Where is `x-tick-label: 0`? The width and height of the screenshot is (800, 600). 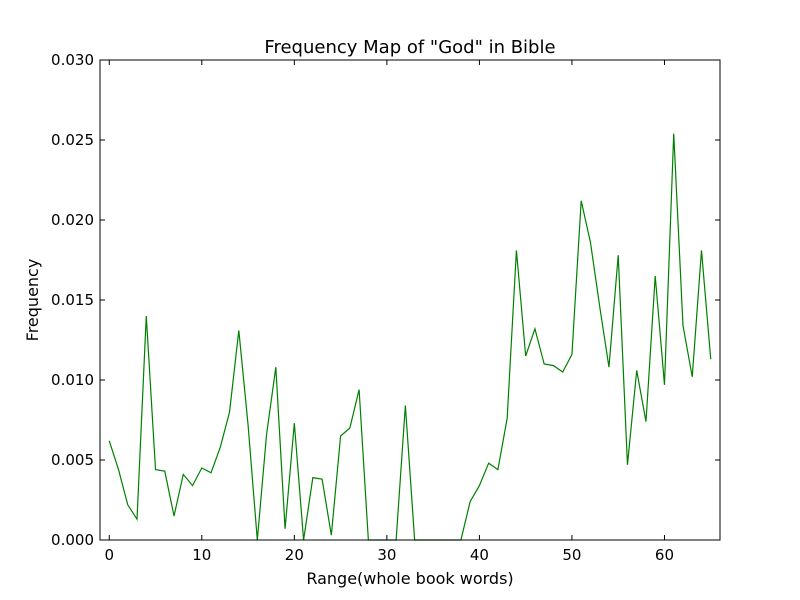
x-tick-label: 0 is located at coordinates (109, 555).